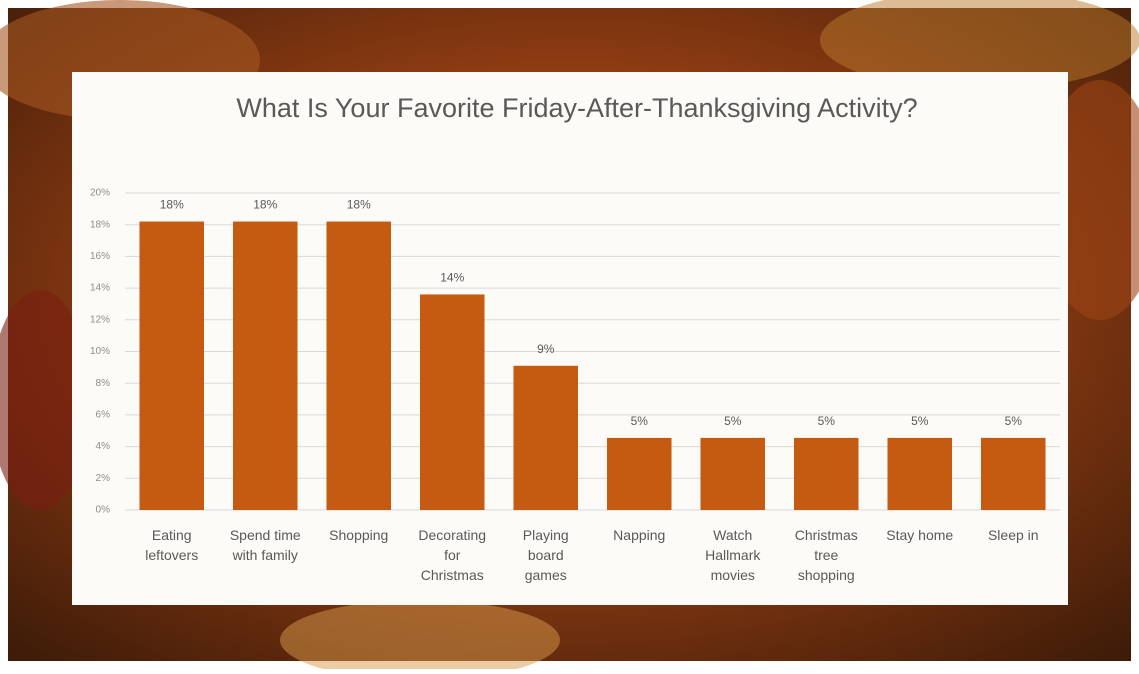 This screenshot has height=674, width=1139. I want to click on x-tick-label: Stay home, so click(919, 535).